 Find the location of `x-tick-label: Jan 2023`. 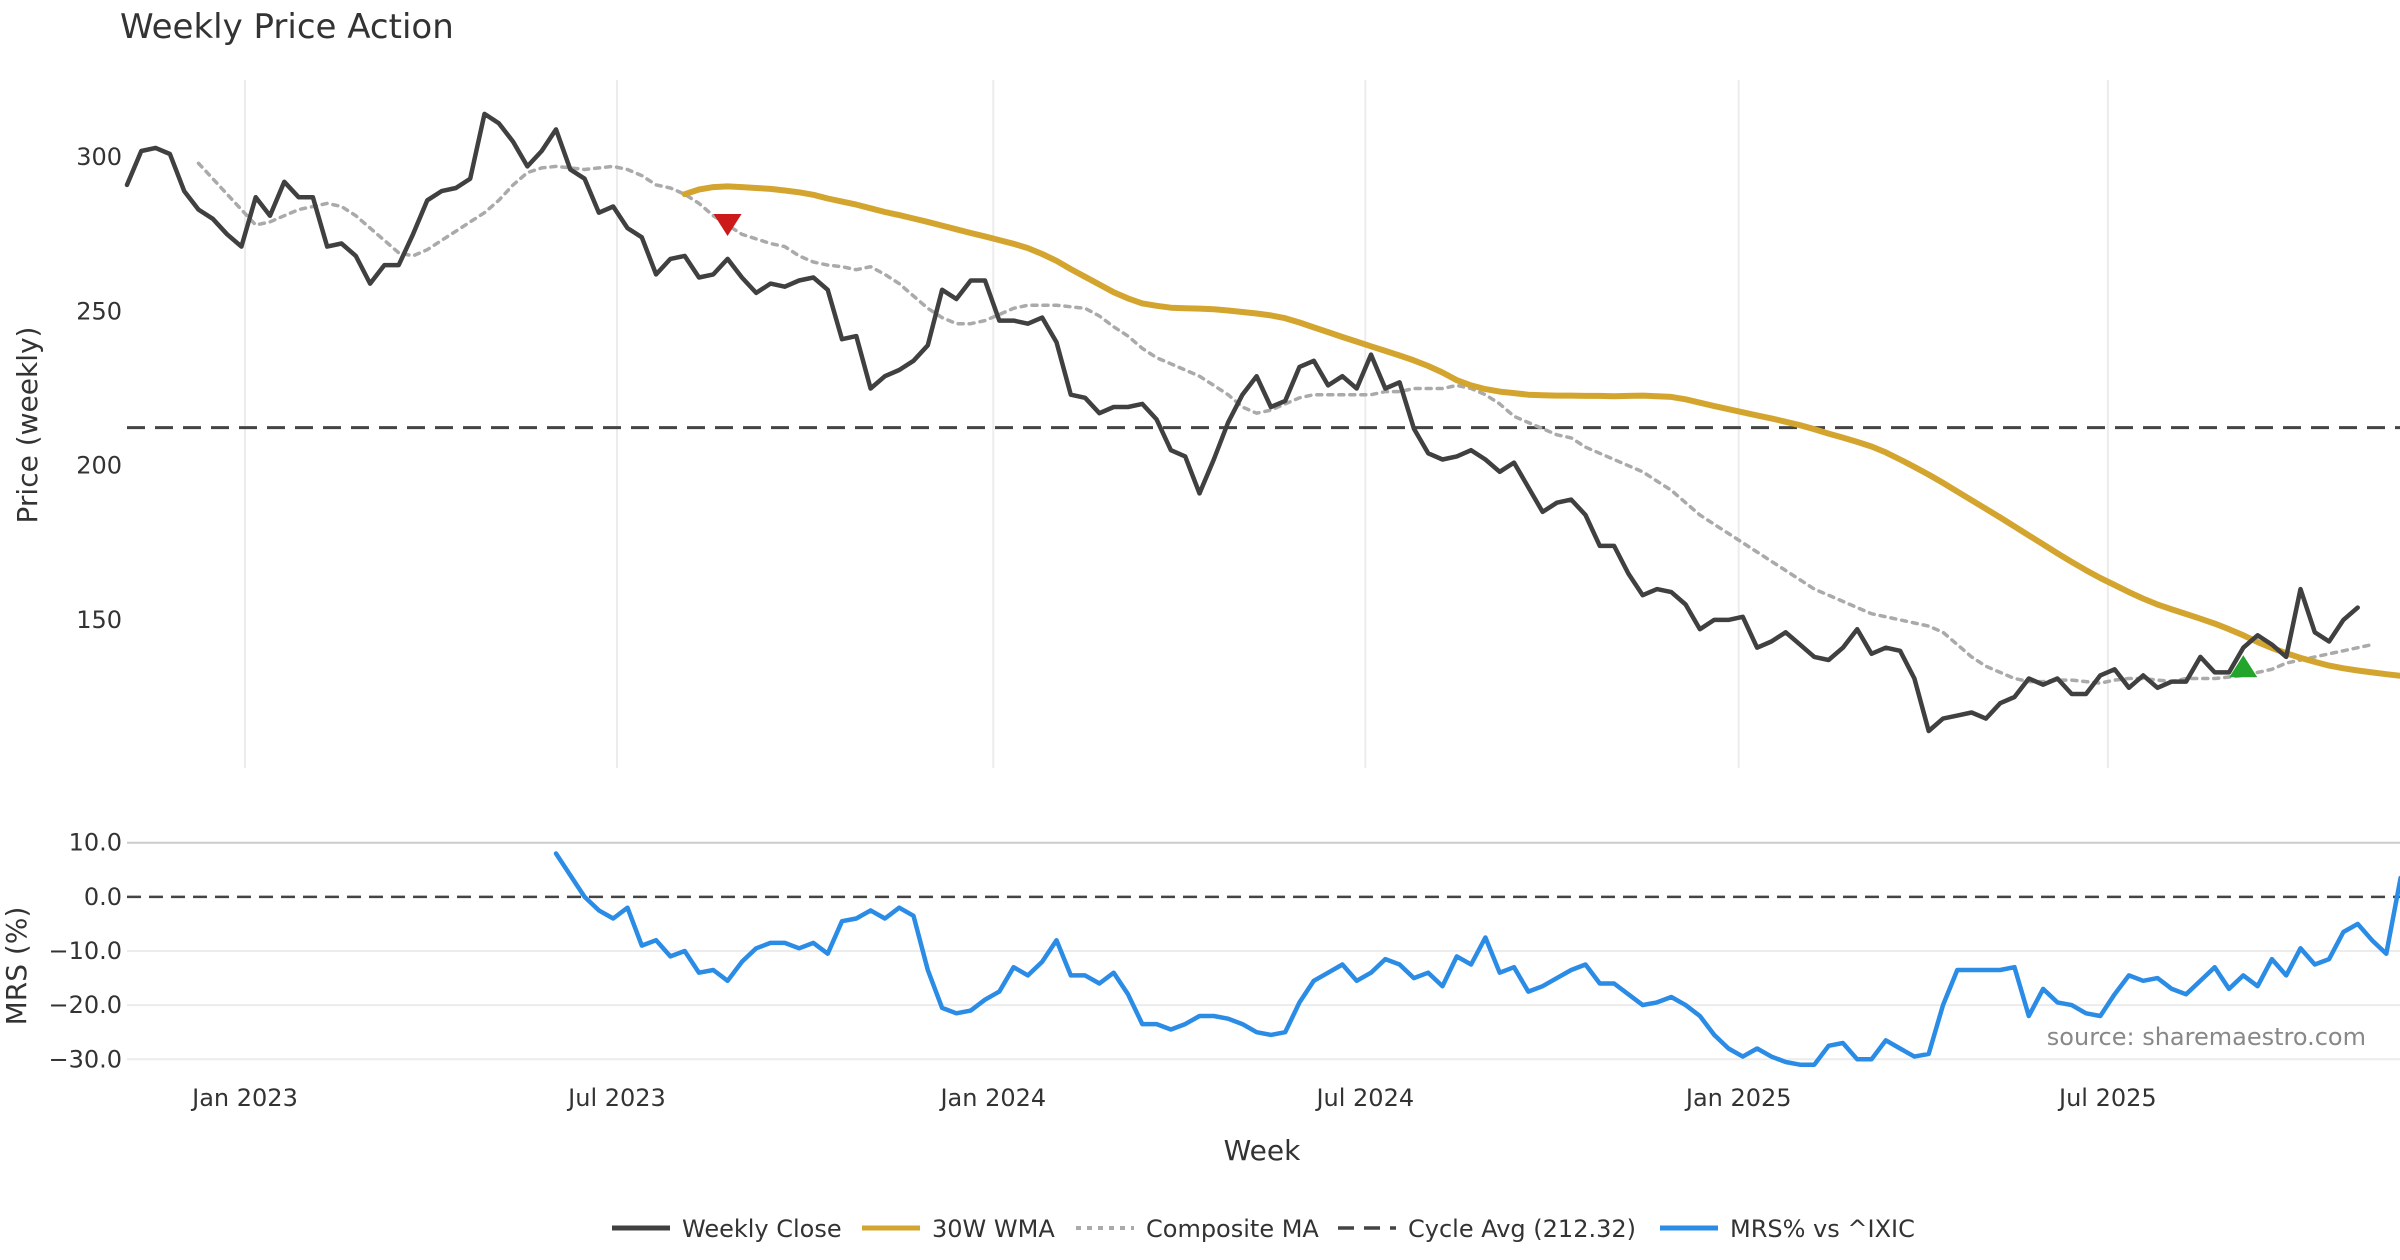

x-tick-label: Jan 2023 is located at coordinates (244, 1098).